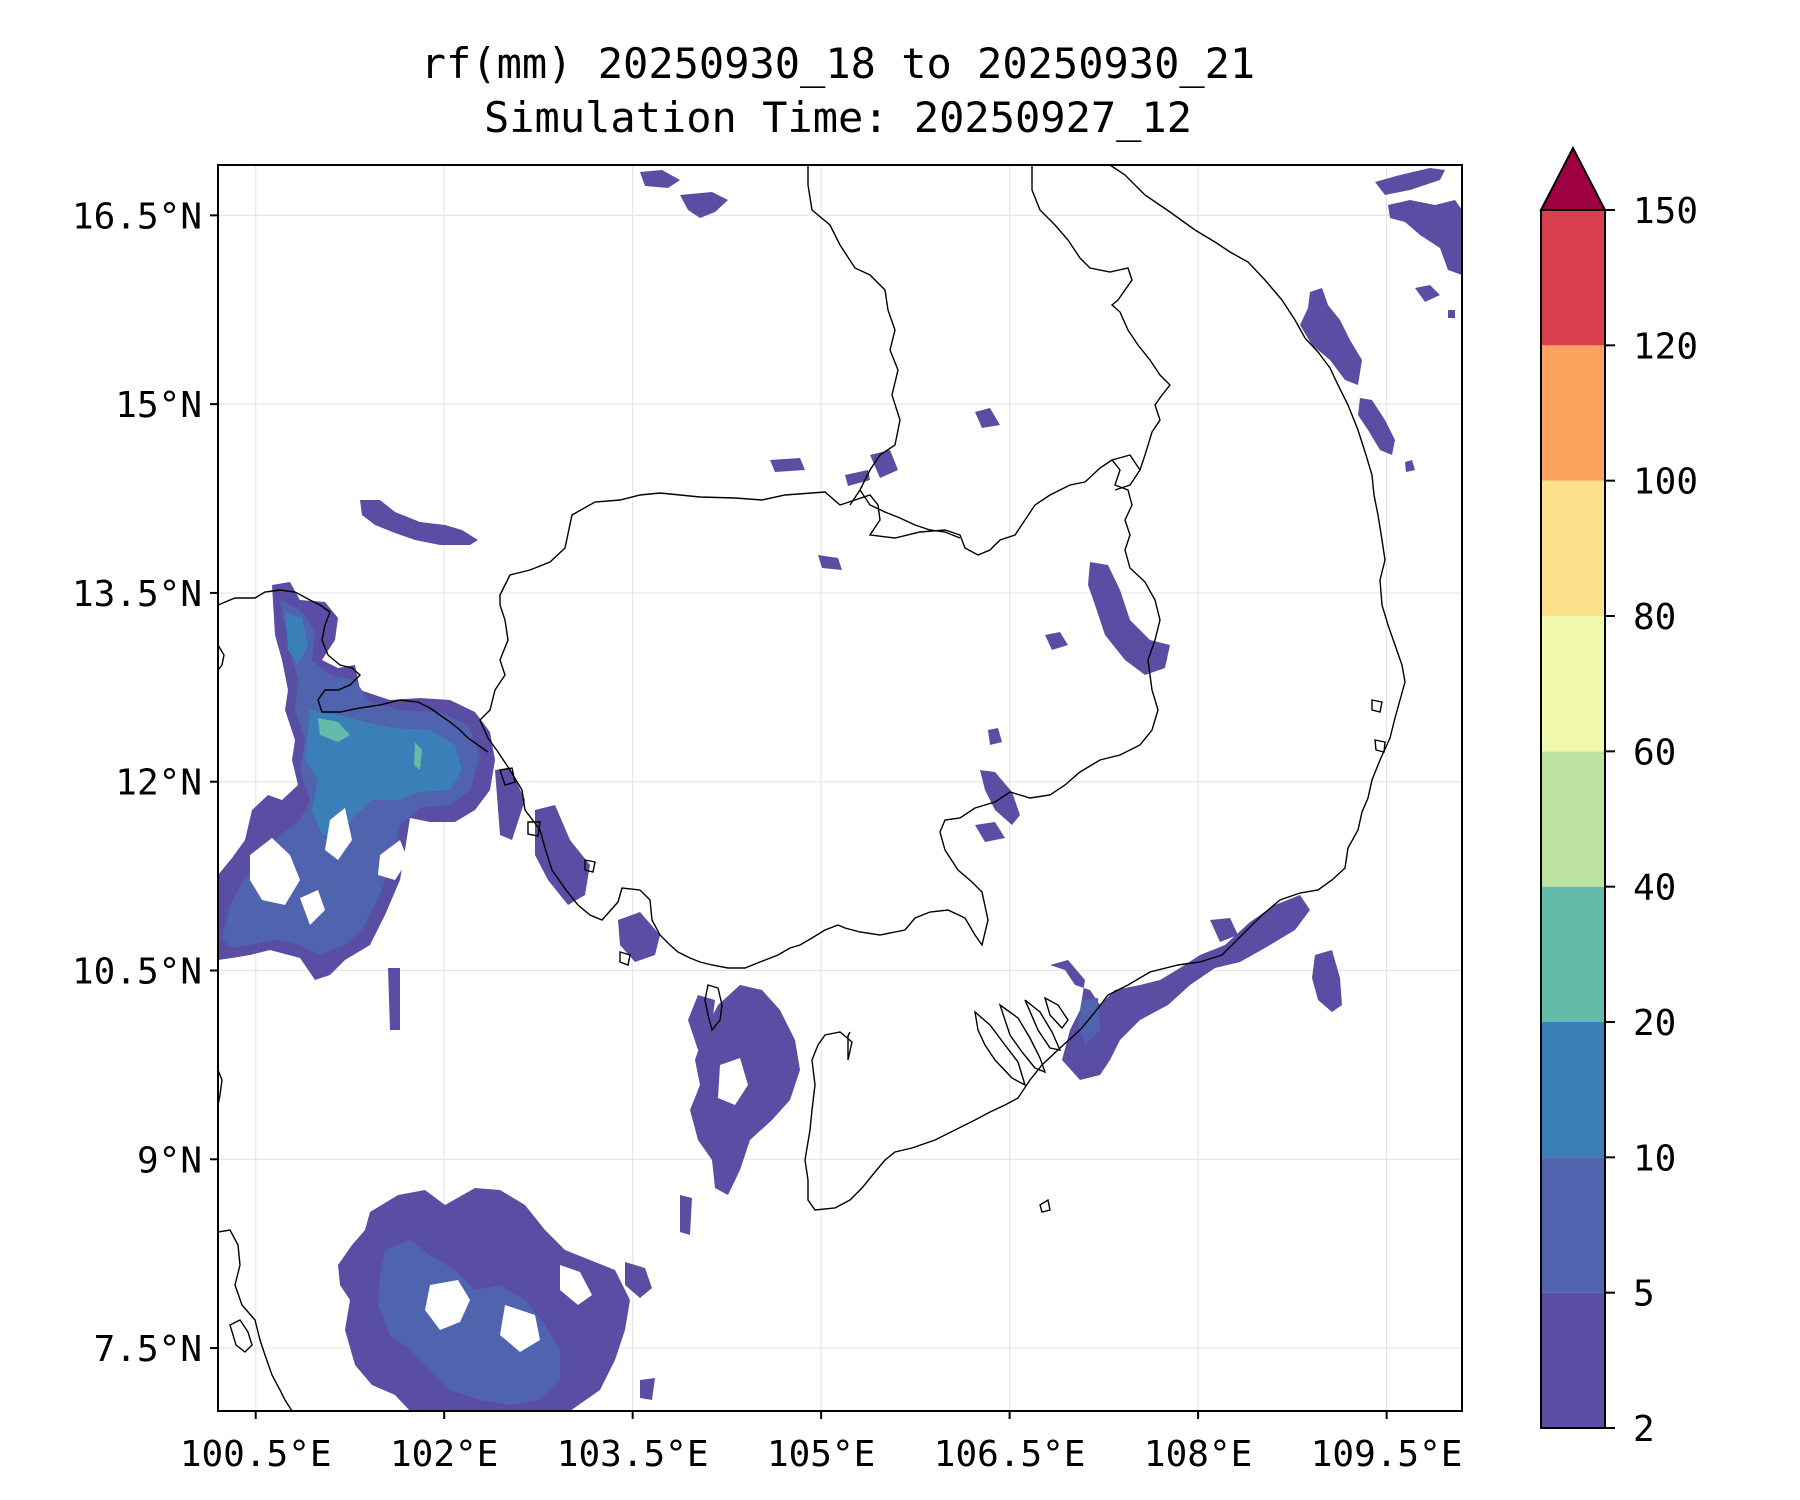  What do you see at coordinates (158, 783) in the screenshot?
I see `lat-tick-label: 12°N` at bounding box center [158, 783].